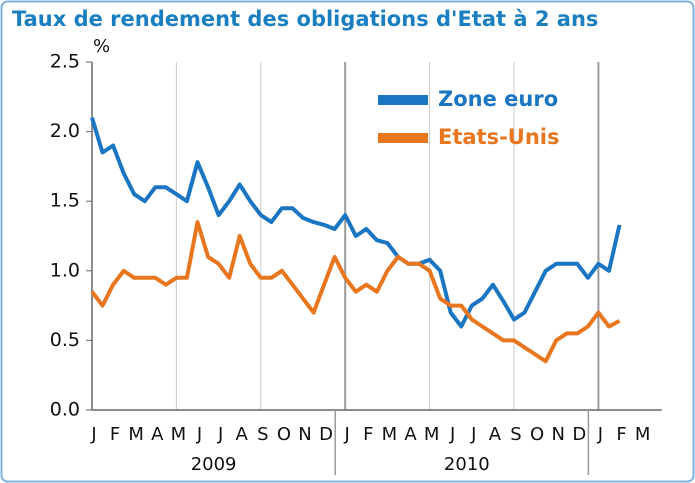 Image resolution: width=695 pixels, height=483 pixels. What do you see at coordinates (101, 46) in the screenshot?
I see `y-unit: %` at bounding box center [101, 46].